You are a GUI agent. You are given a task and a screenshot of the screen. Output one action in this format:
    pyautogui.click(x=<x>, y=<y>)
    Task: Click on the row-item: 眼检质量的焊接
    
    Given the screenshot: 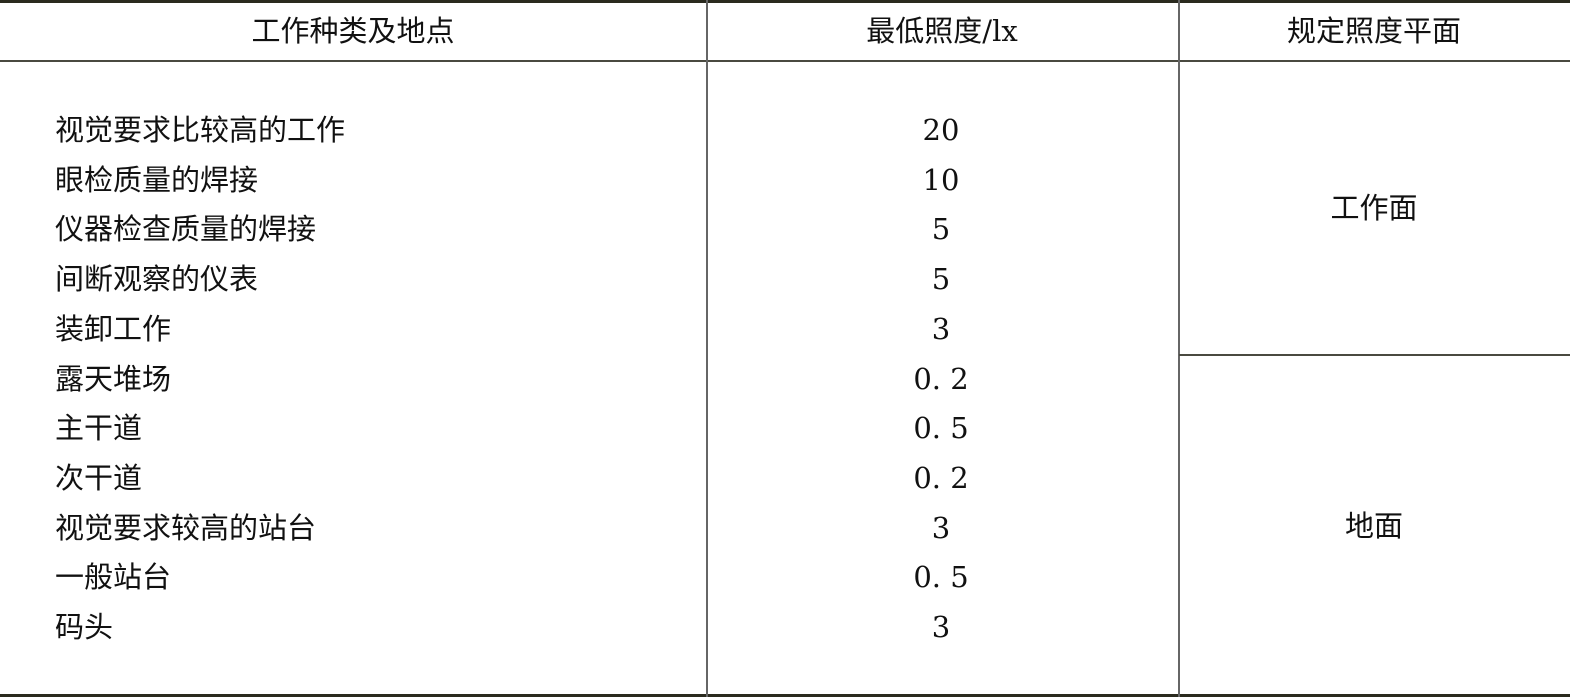 What is the action you would take?
    pyautogui.click(x=157, y=179)
    